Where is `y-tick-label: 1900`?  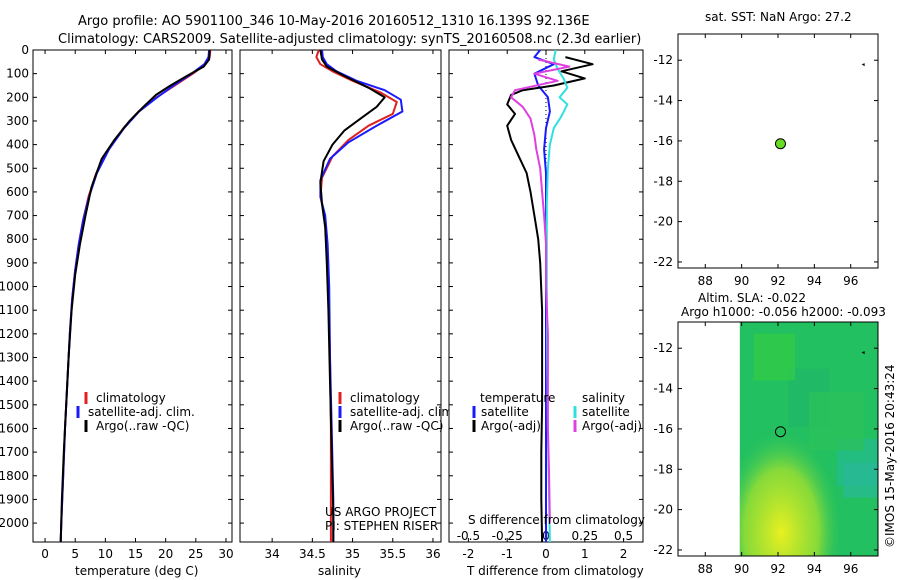
y-tick-label: 1900 is located at coordinates (14, 499).